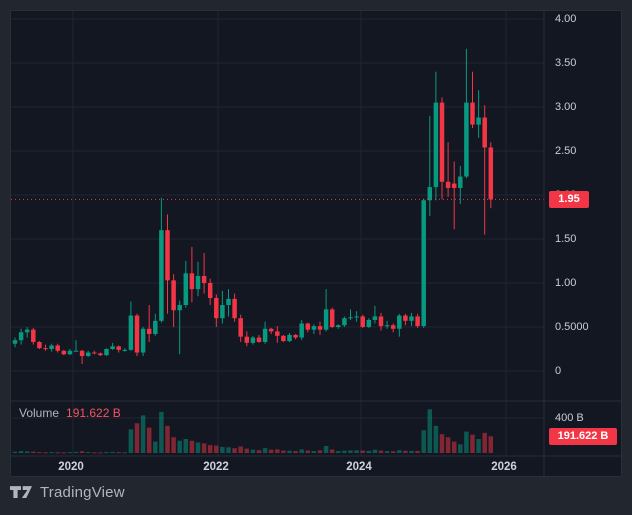  What do you see at coordinates (359, 467) in the screenshot?
I see `year-tick: 2024` at bounding box center [359, 467].